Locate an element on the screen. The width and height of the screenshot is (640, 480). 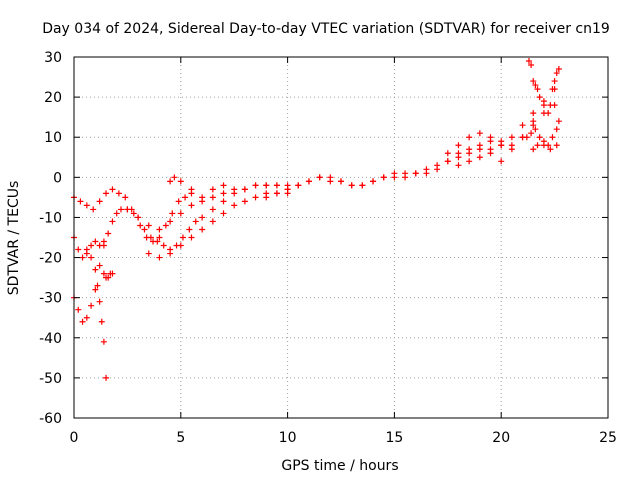
x-tick-label: 20 is located at coordinates (501, 438).